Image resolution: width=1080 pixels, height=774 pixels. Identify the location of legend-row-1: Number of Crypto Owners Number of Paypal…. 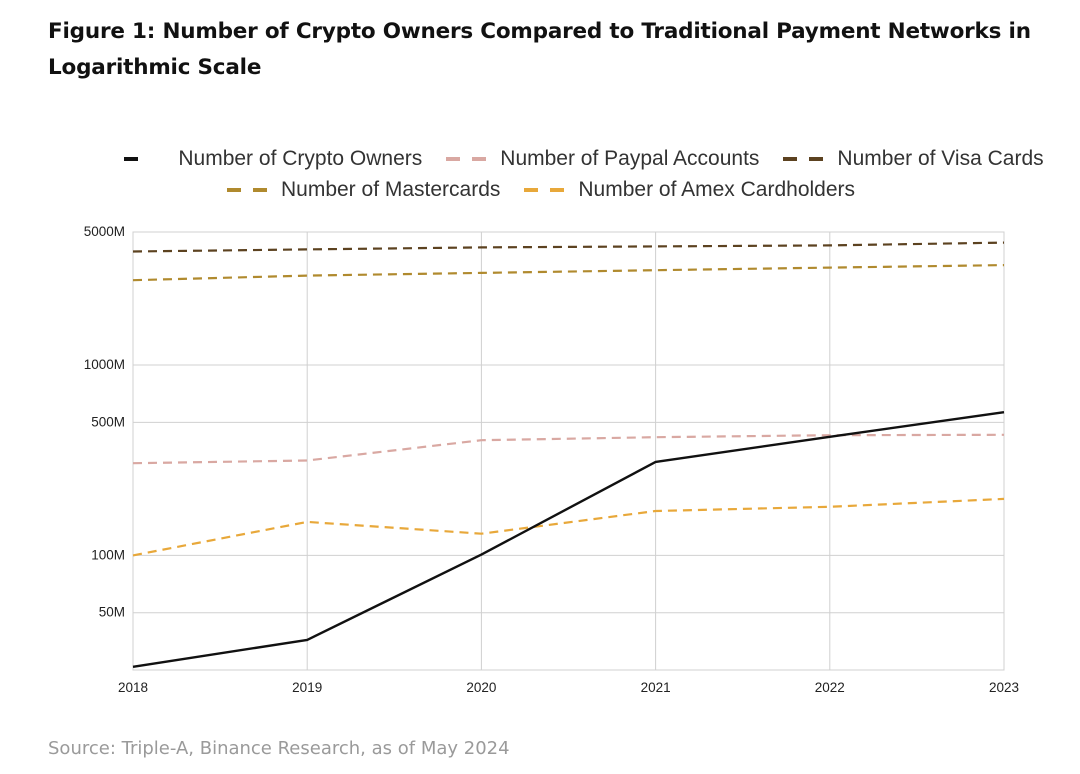
(540, 158).